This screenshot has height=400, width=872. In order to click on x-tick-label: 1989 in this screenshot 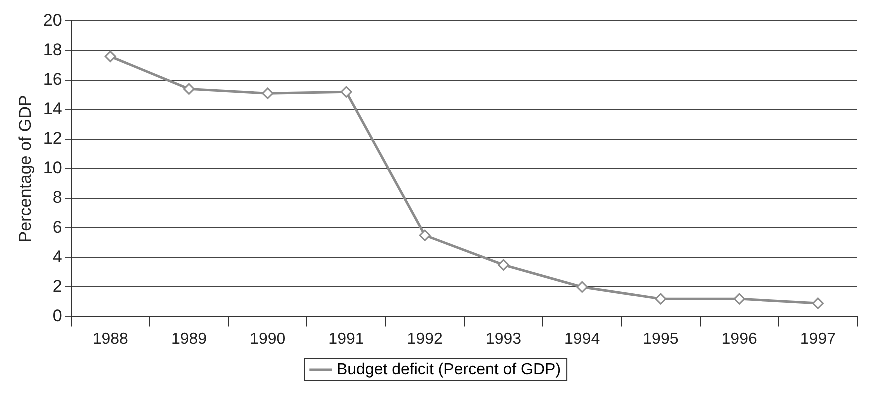, I will do `click(189, 339)`.